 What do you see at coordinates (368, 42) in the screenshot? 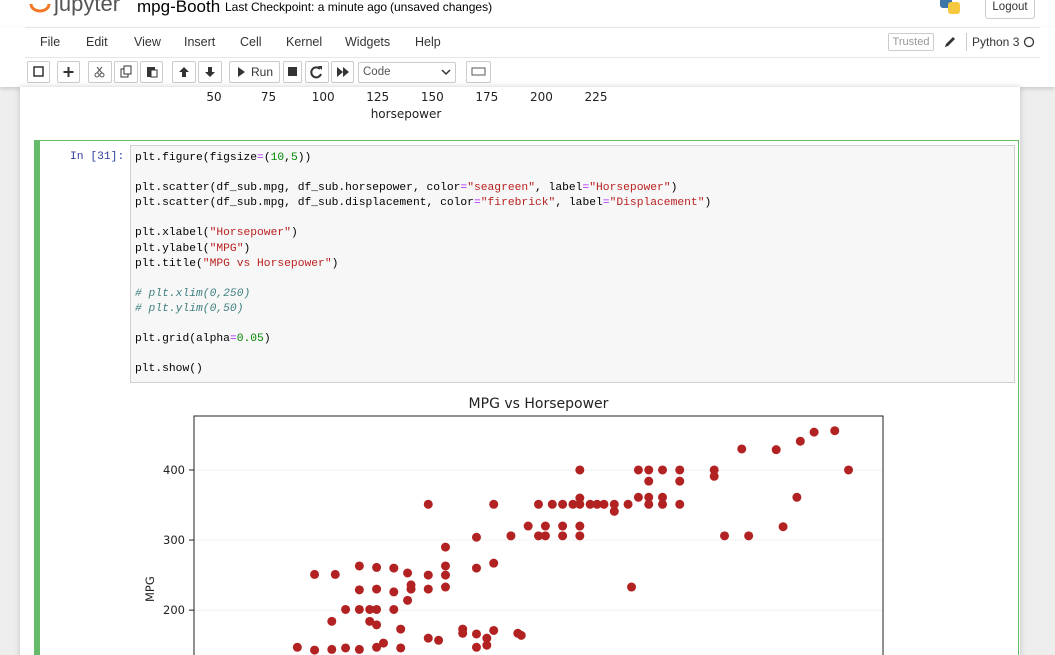
I see `menu-item: Widgets` at bounding box center [368, 42].